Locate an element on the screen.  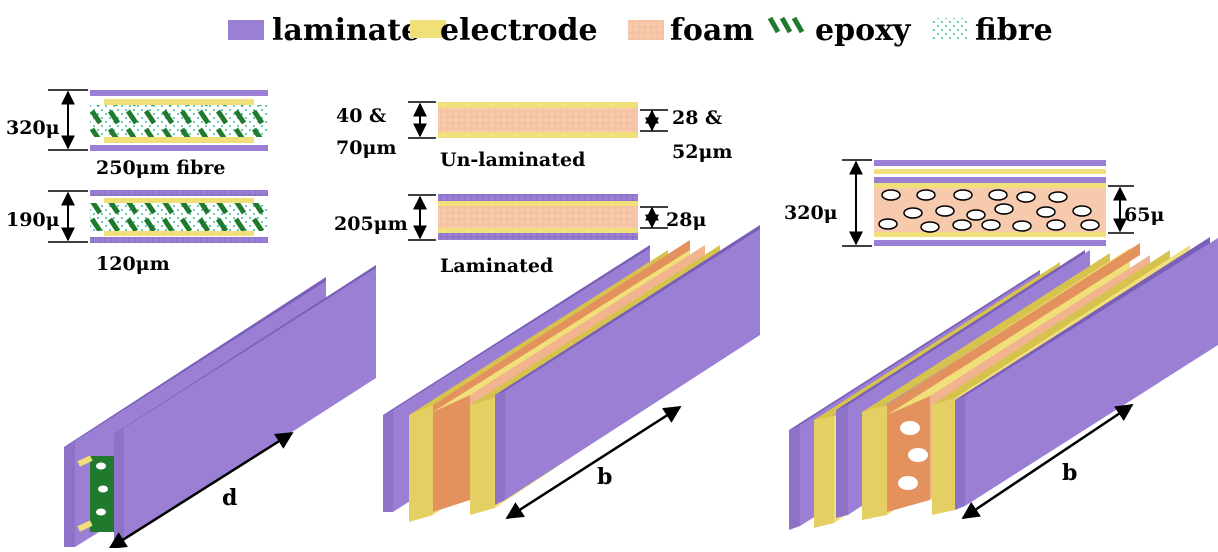
label-250-fibre: 250μm fibre is located at coordinates (160, 168).